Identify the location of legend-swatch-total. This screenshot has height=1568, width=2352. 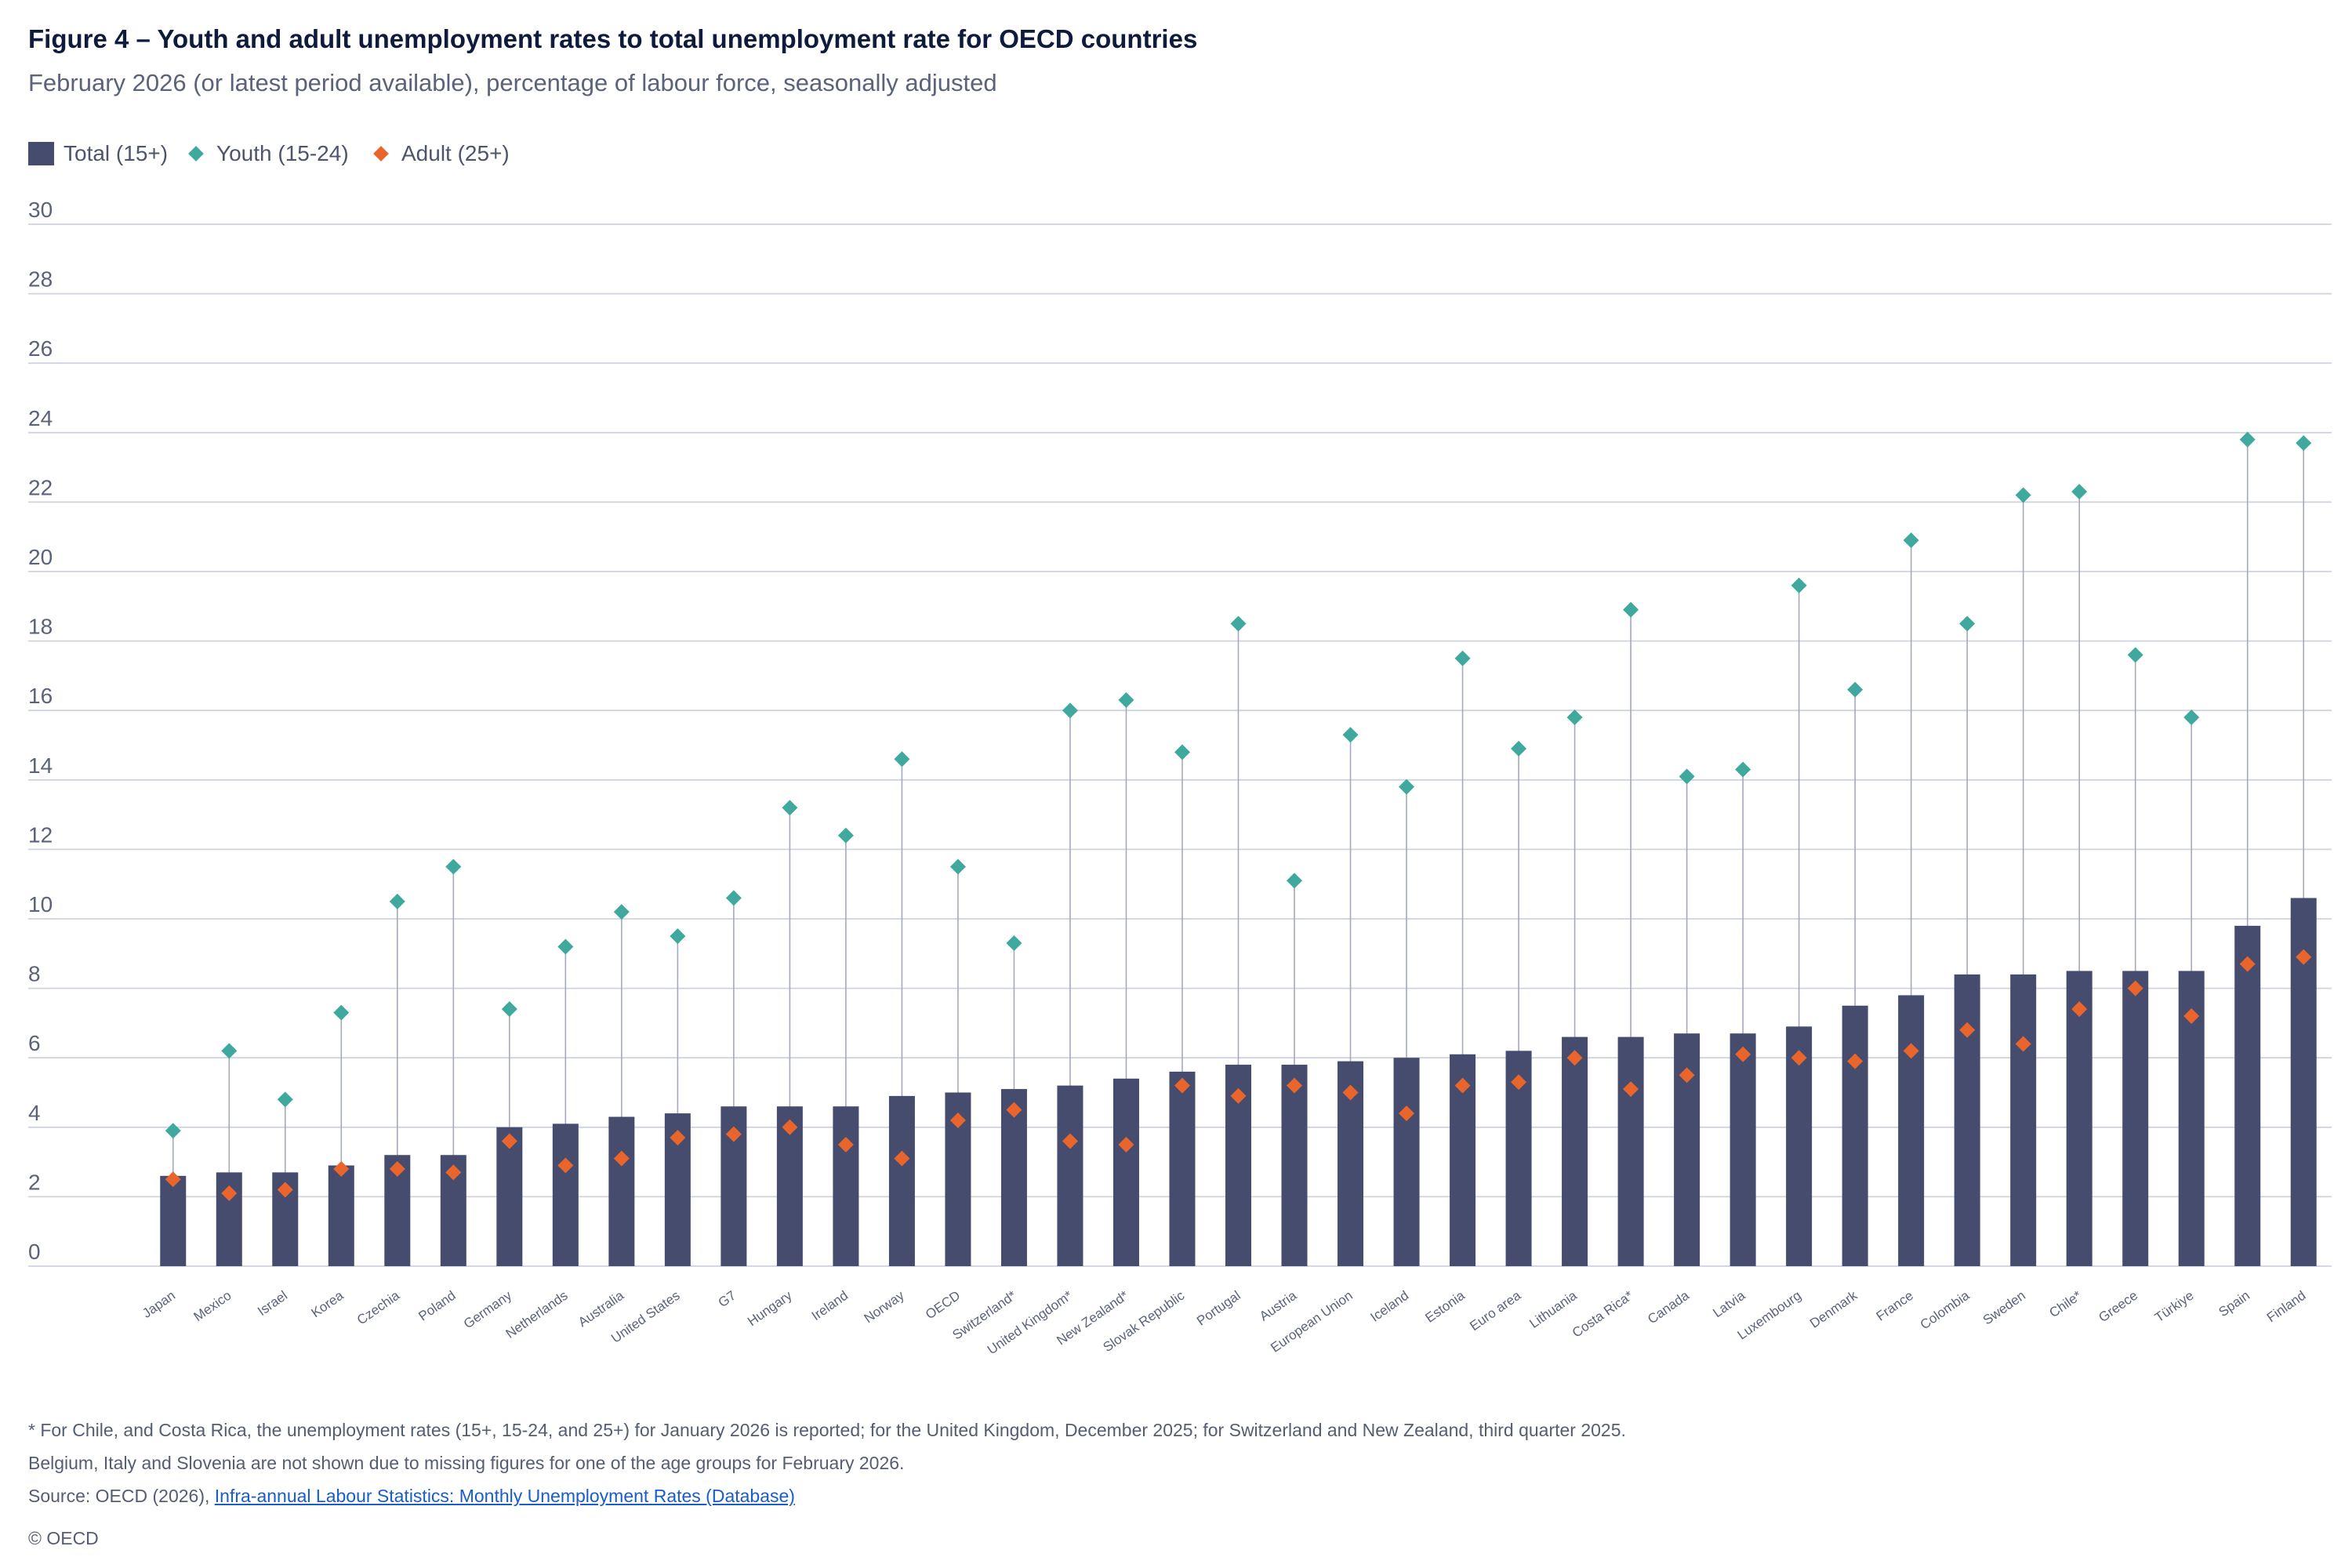
(41, 153).